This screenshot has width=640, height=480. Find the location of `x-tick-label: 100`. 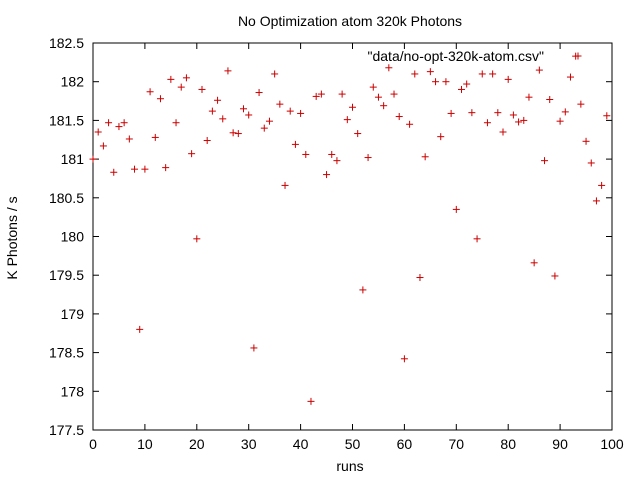

x-tick-label: 100 is located at coordinates (612, 444).